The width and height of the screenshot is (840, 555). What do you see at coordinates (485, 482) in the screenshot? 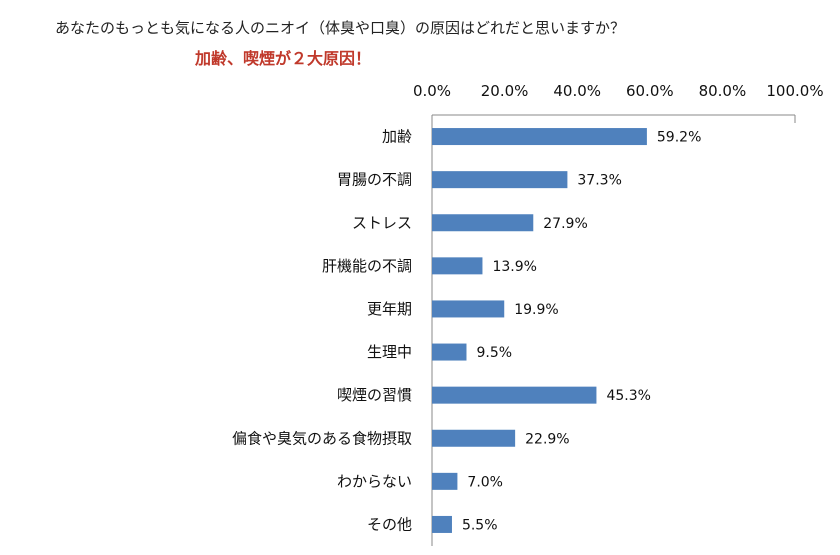
I see `value-label: 7.0%` at bounding box center [485, 482].